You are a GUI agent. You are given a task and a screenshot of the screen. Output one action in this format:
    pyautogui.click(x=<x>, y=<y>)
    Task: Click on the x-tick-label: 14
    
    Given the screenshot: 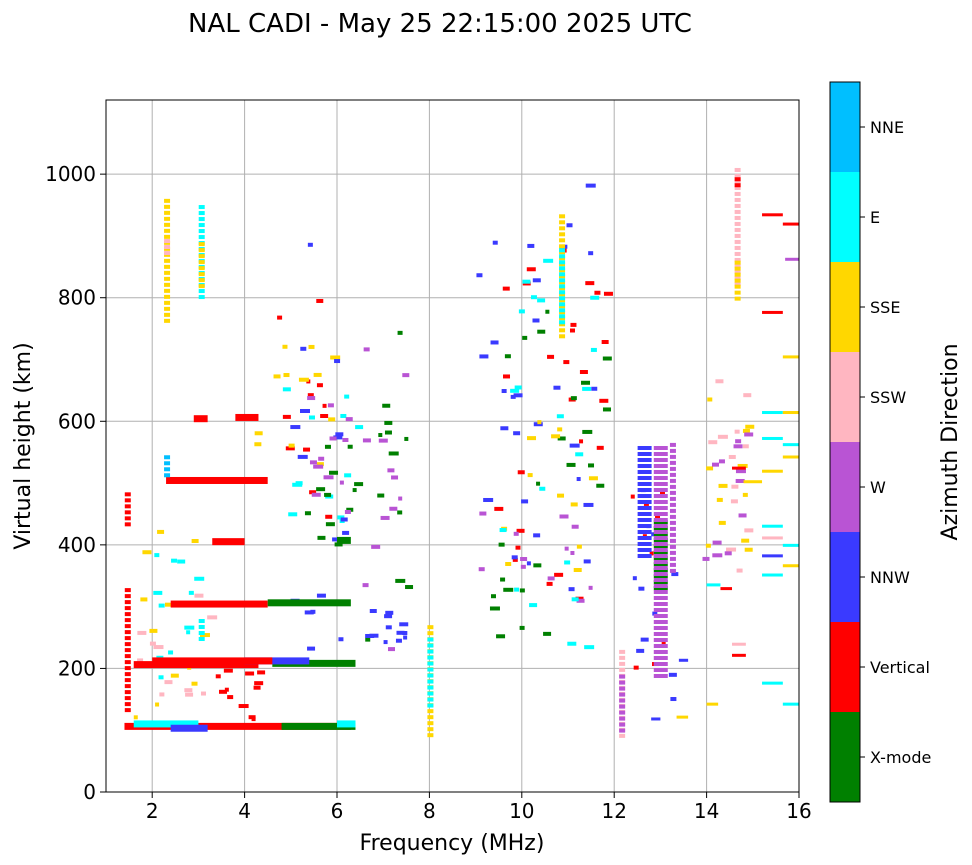 What is the action you would take?
    pyautogui.click(x=706, y=811)
    